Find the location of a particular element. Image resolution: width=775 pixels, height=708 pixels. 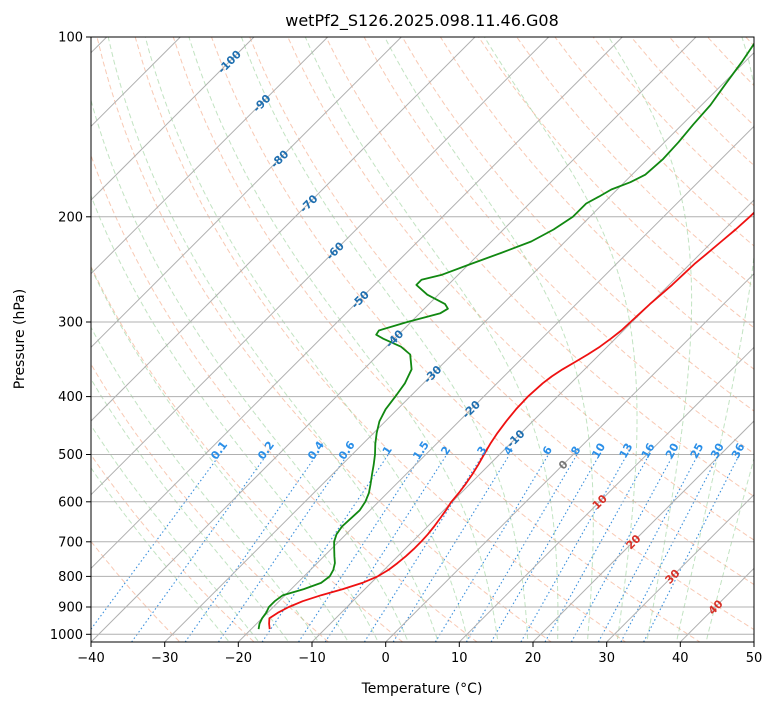

y-tick-label: 900 is located at coordinates (70, 608).